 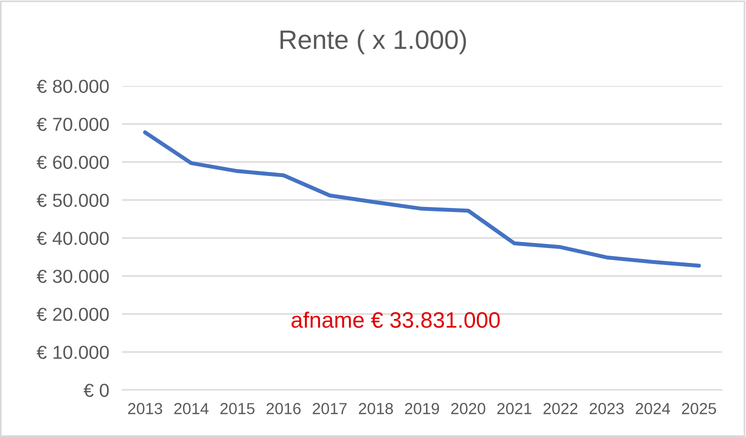 I want to click on y-tick-label: € 40.000, so click(x=72, y=238).